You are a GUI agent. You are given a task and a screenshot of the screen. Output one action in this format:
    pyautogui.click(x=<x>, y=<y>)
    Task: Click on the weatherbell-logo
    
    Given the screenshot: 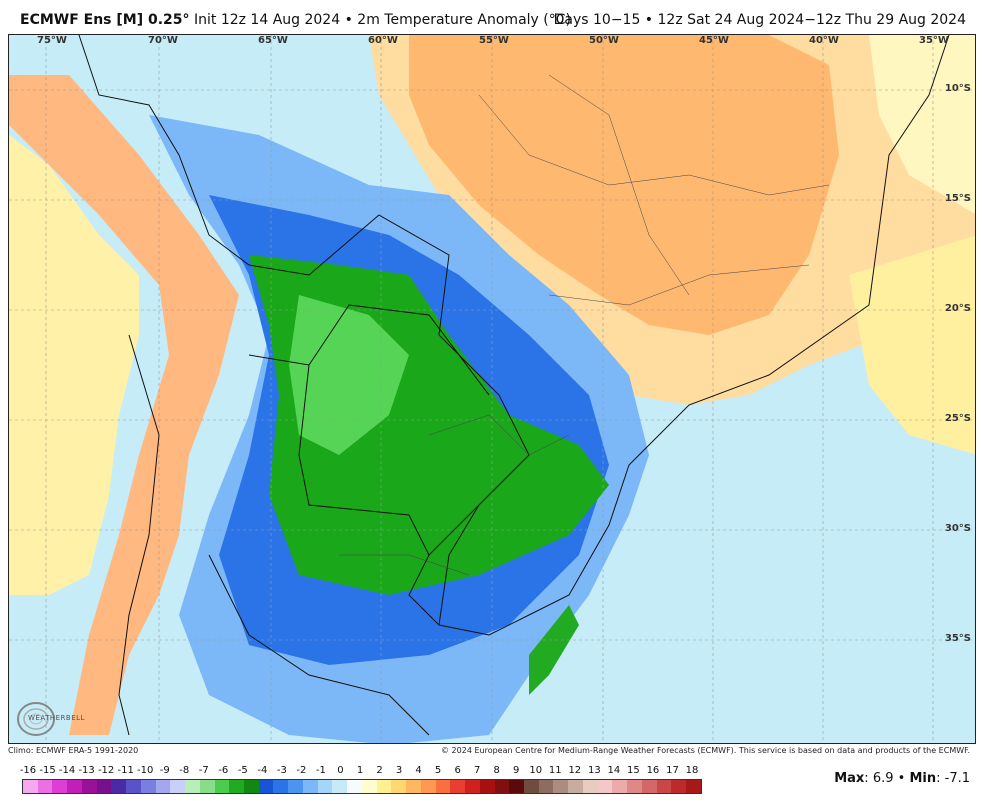 What is the action you would take?
    pyautogui.click(x=36, y=719)
    